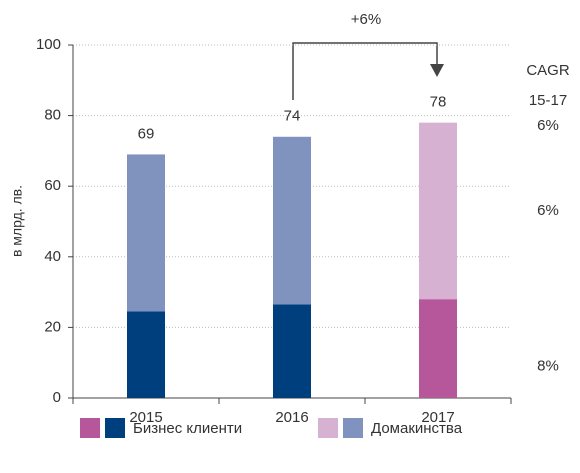 Image resolution: width=580 pixels, height=473 pixels. I want to click on y-tick-label: 100, so click(48, 44).